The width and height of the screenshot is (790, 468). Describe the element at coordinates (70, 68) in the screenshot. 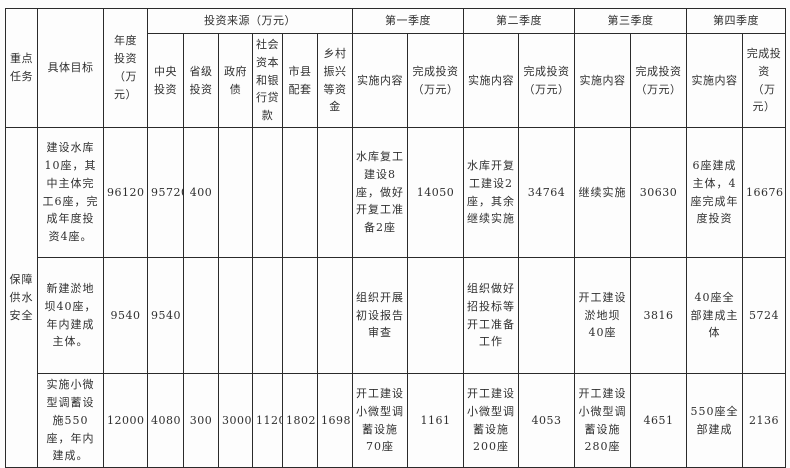

I see `header-goal: 具体目标` at that location.